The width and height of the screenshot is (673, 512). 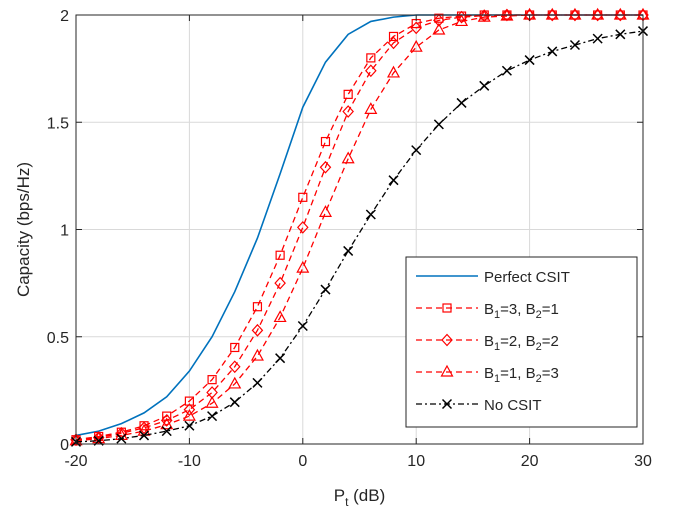 I want to click on x-tick-label: 10, so click(x=416, y=461).